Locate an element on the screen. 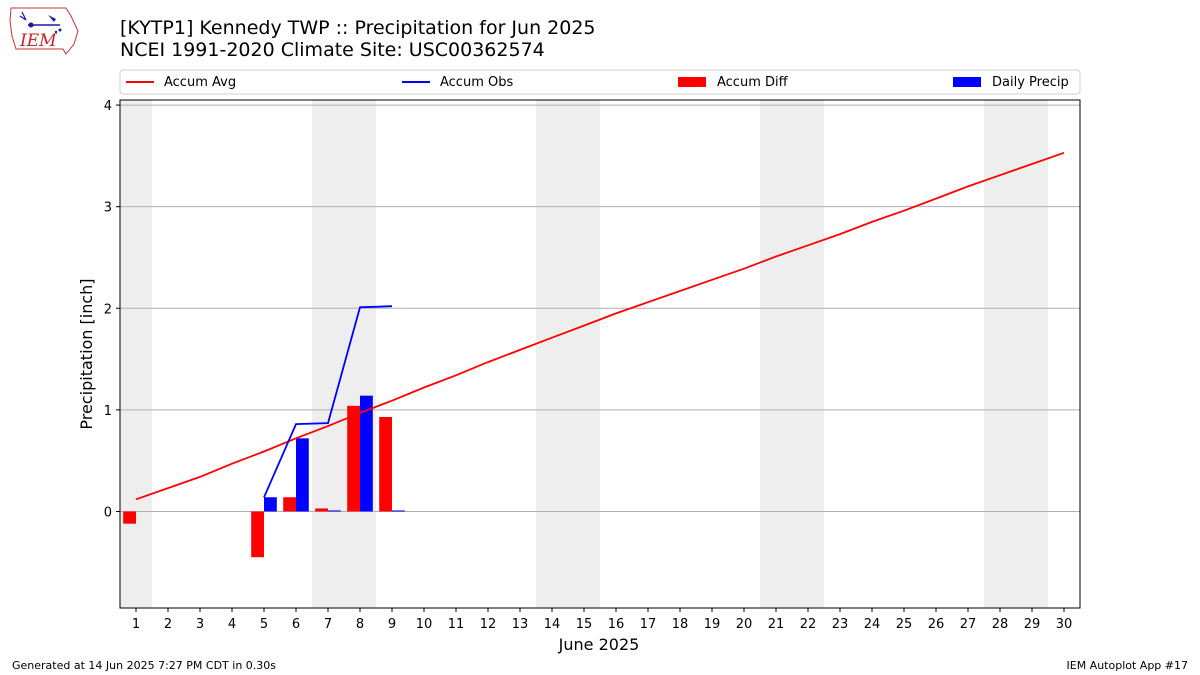 The height and width of the screenshot is (675, 1200). xtick-label-22: 22 is located at coordinates (808, 624).